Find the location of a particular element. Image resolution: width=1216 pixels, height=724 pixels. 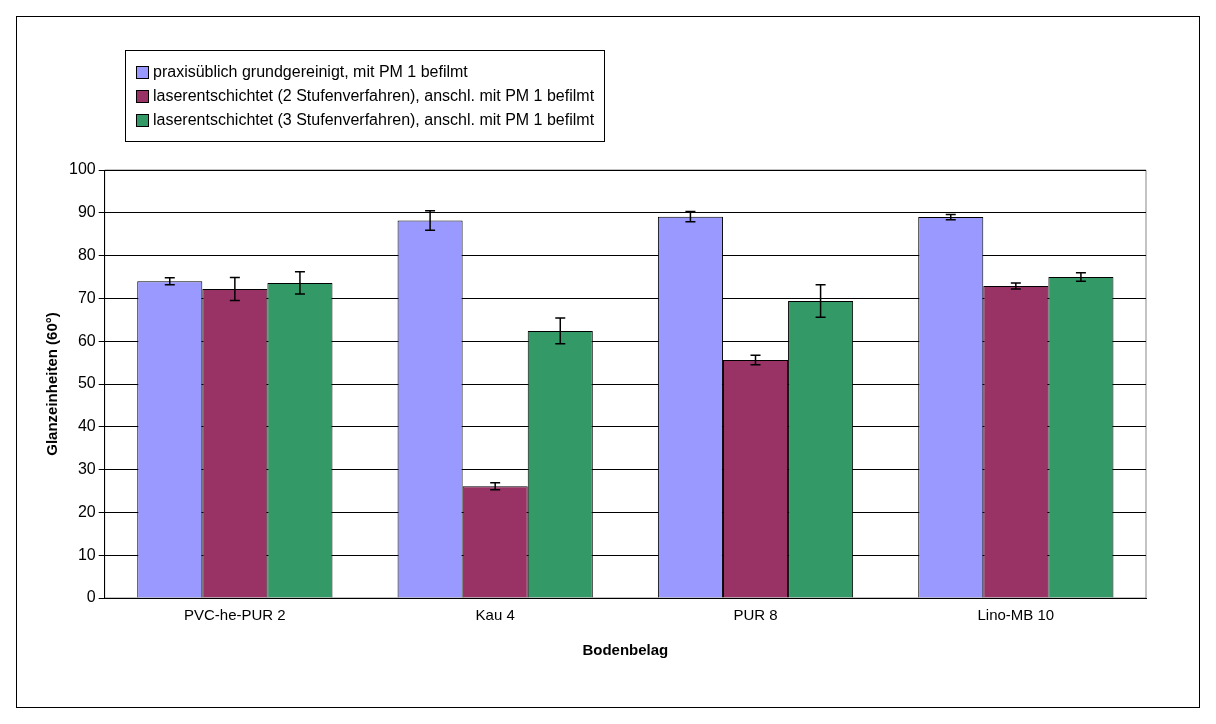

legend-label: laserentschichtet (3 Stufenverfahren), anschl. mit PM 1 befilmt is located at coordinates (374, 120).